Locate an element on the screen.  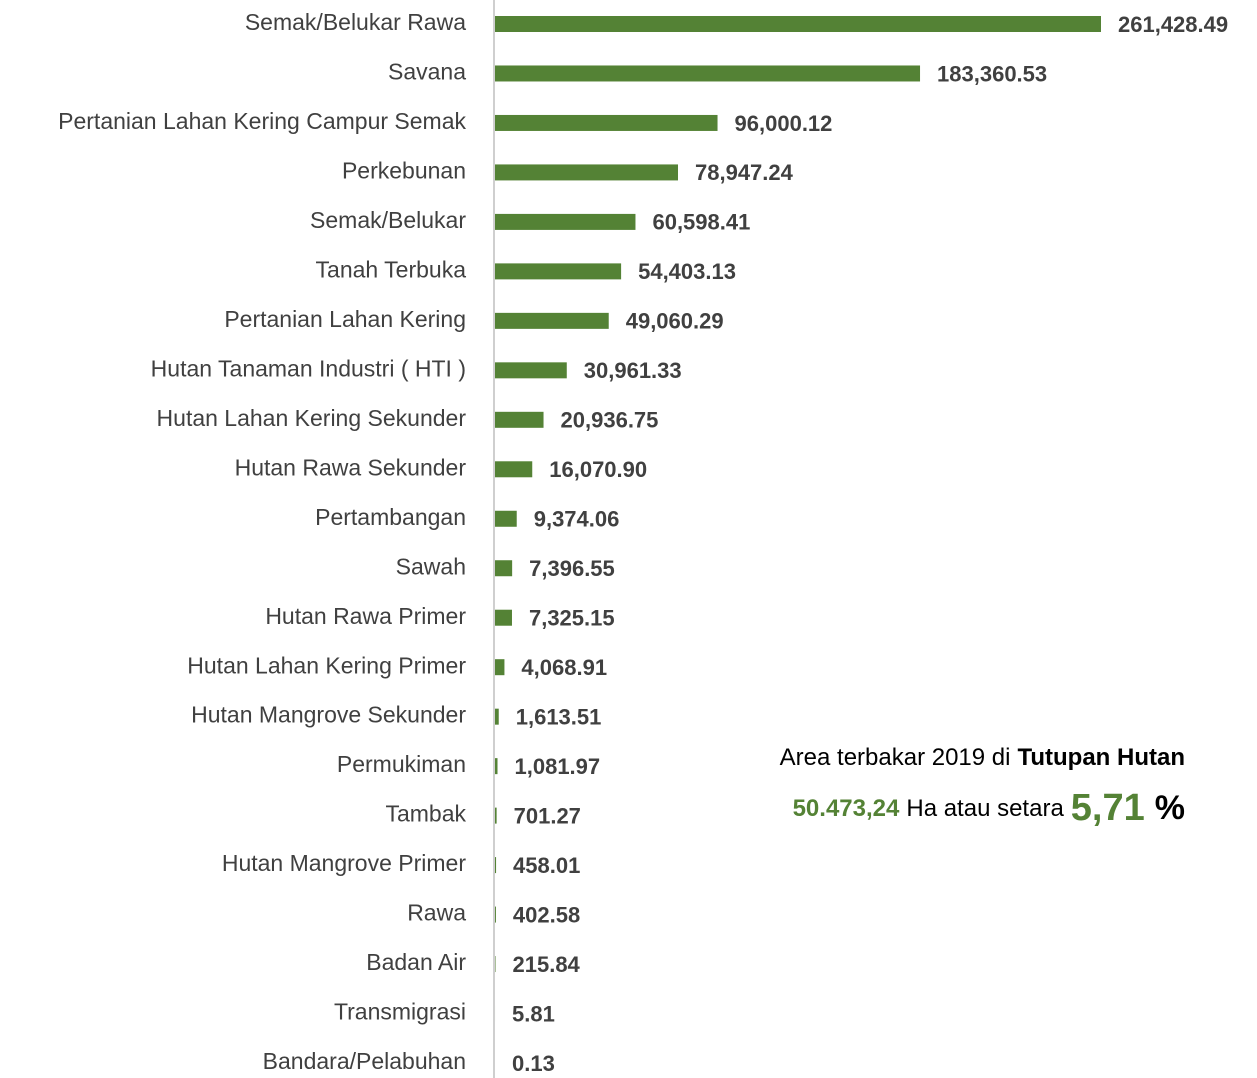
category-label: Permukiman is located at coordinates (401, 764).